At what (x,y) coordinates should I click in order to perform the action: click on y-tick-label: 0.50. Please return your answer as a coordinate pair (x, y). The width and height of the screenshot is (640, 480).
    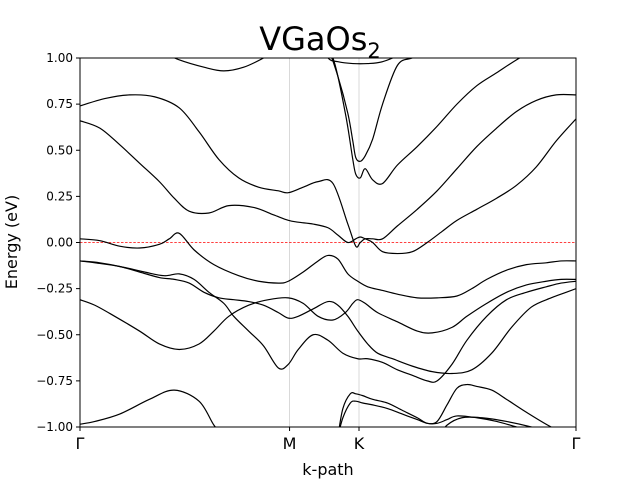
    Looking at the image, I should click on (59, 150).